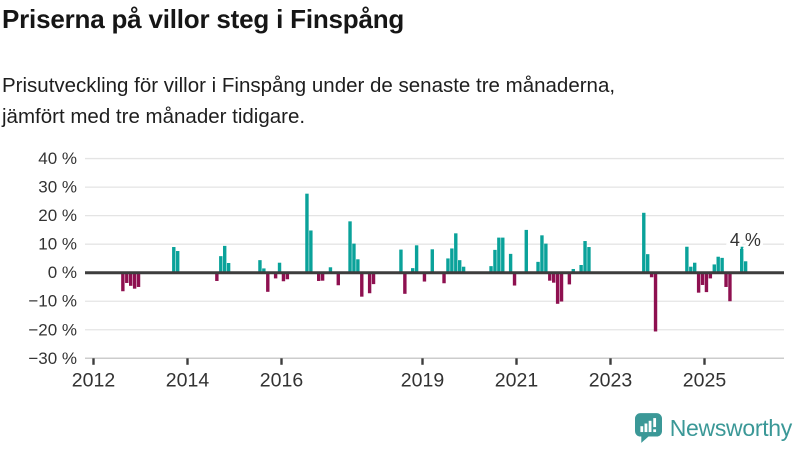 The image size is (800, 450). Describe the element at coordinates (731, 427) in the screenshot. I see `newsworthy-logo-text: Newsworthy` at that location.